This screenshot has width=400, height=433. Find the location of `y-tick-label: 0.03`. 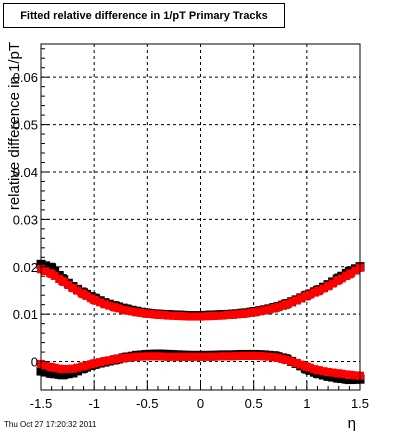

y-tick-label: 0.03 is located at coordinates (25, 219).